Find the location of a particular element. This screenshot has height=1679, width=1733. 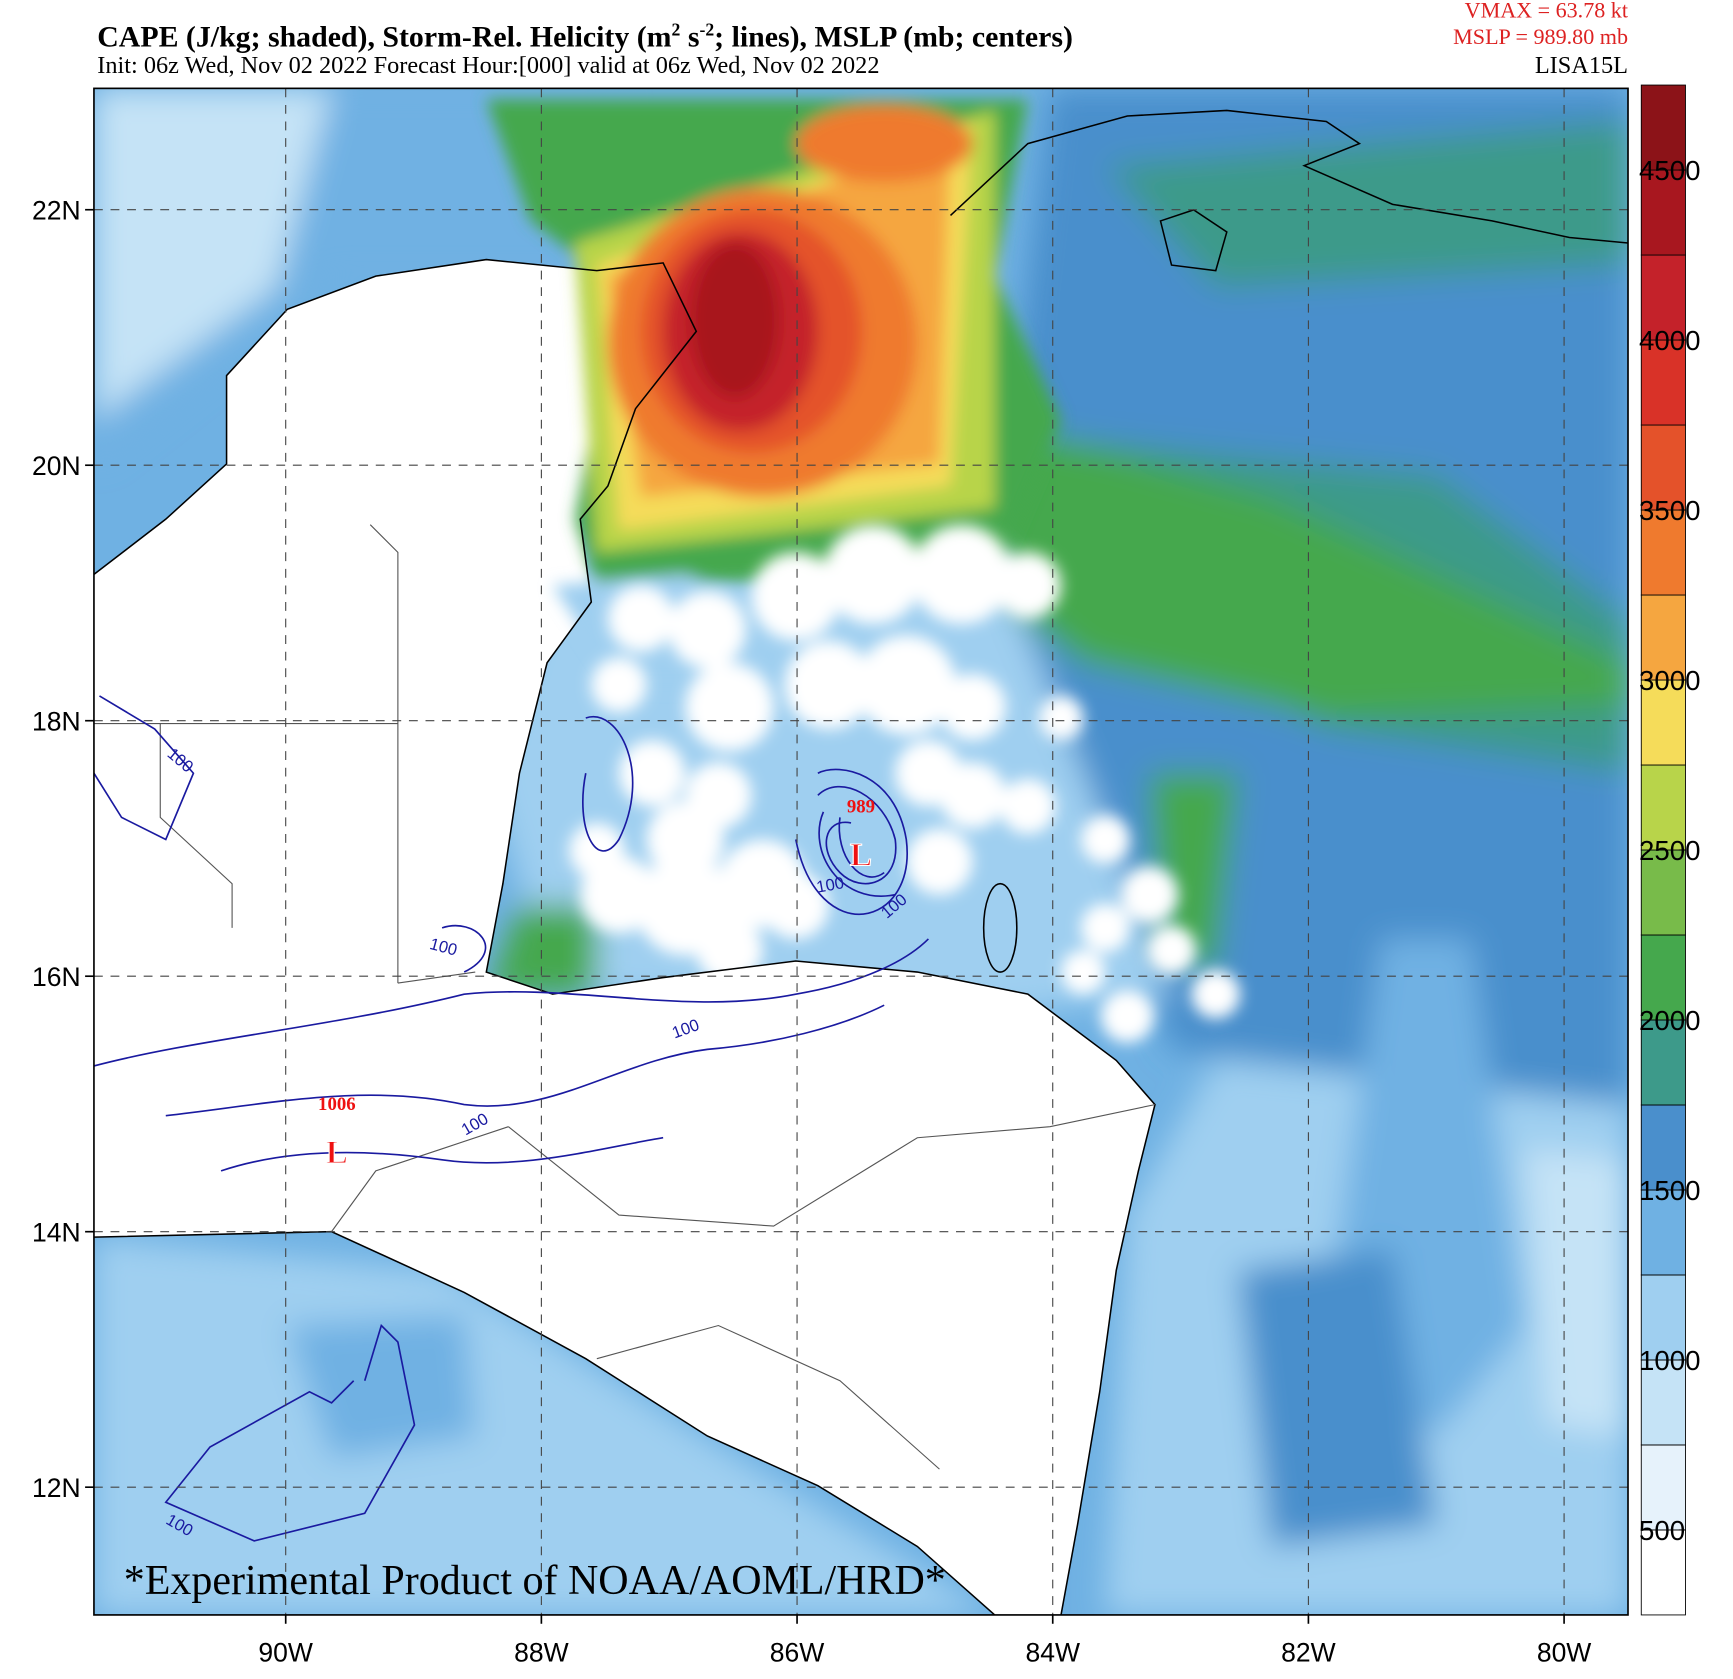

colorbar-label: 2500 is located at coordinates (1669, 850).